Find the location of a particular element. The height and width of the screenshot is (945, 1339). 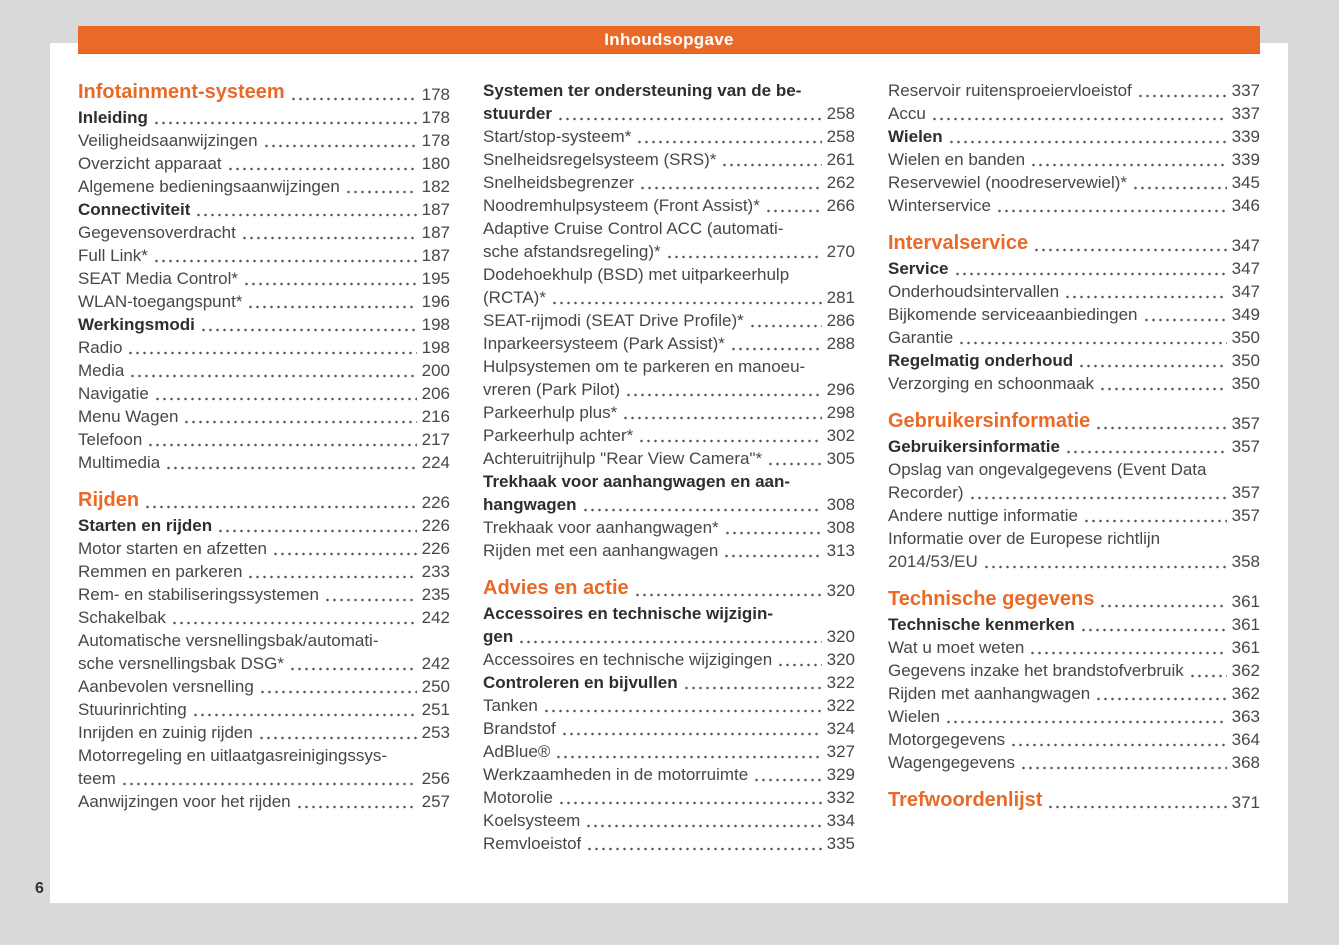

toc-entry: Parkeerhulp plus* 298 is located at coordinates (669, 412).